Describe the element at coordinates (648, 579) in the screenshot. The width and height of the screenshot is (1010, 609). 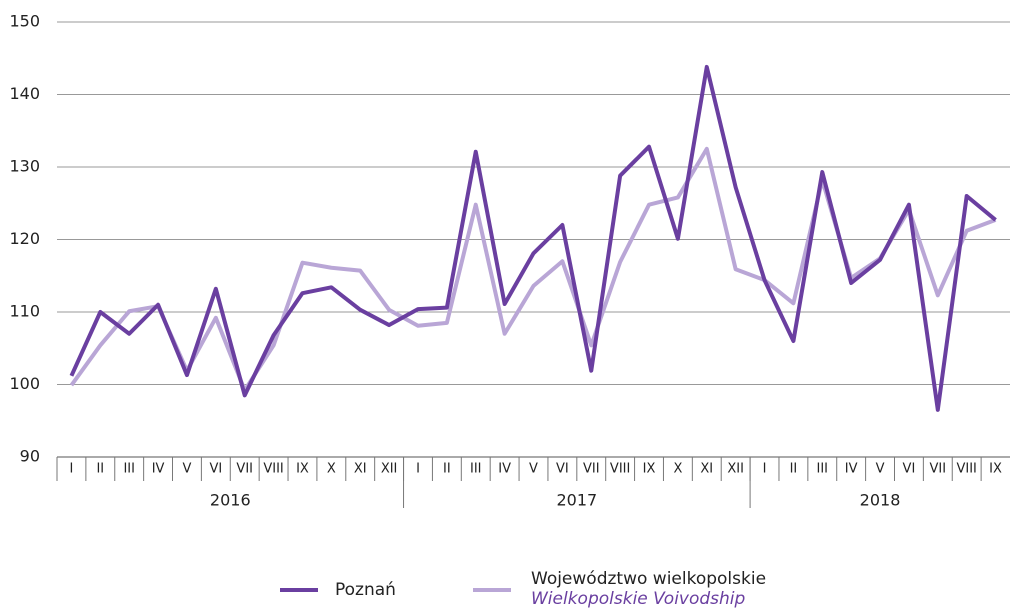
I see `legend-label: Województwo wielkopolskie` at that location.